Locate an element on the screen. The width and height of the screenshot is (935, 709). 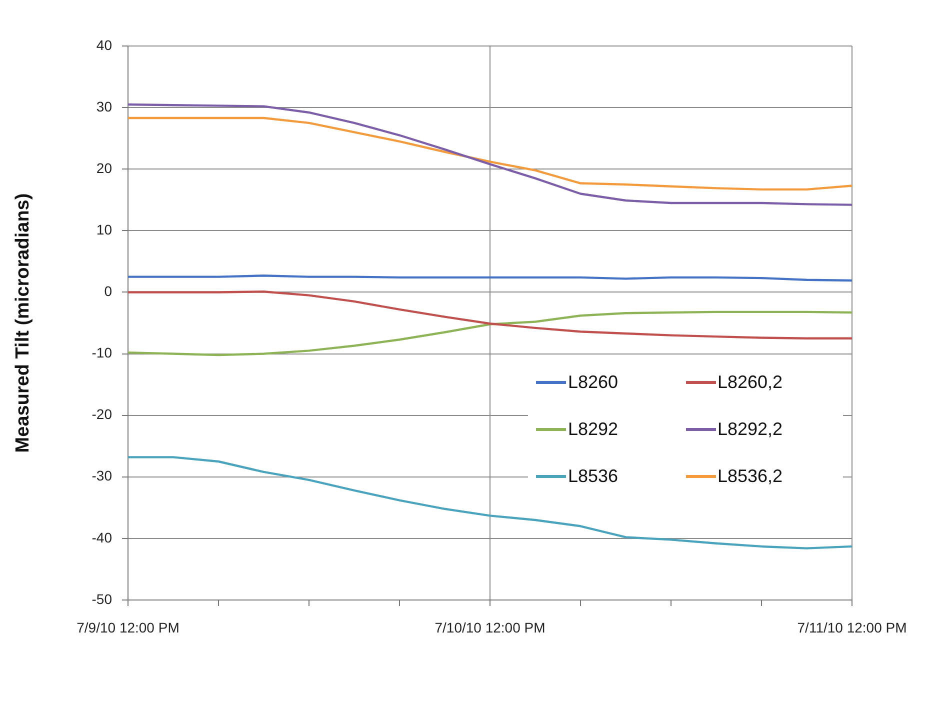
y-tick-label: -40 is located at coordinates (102, 537).